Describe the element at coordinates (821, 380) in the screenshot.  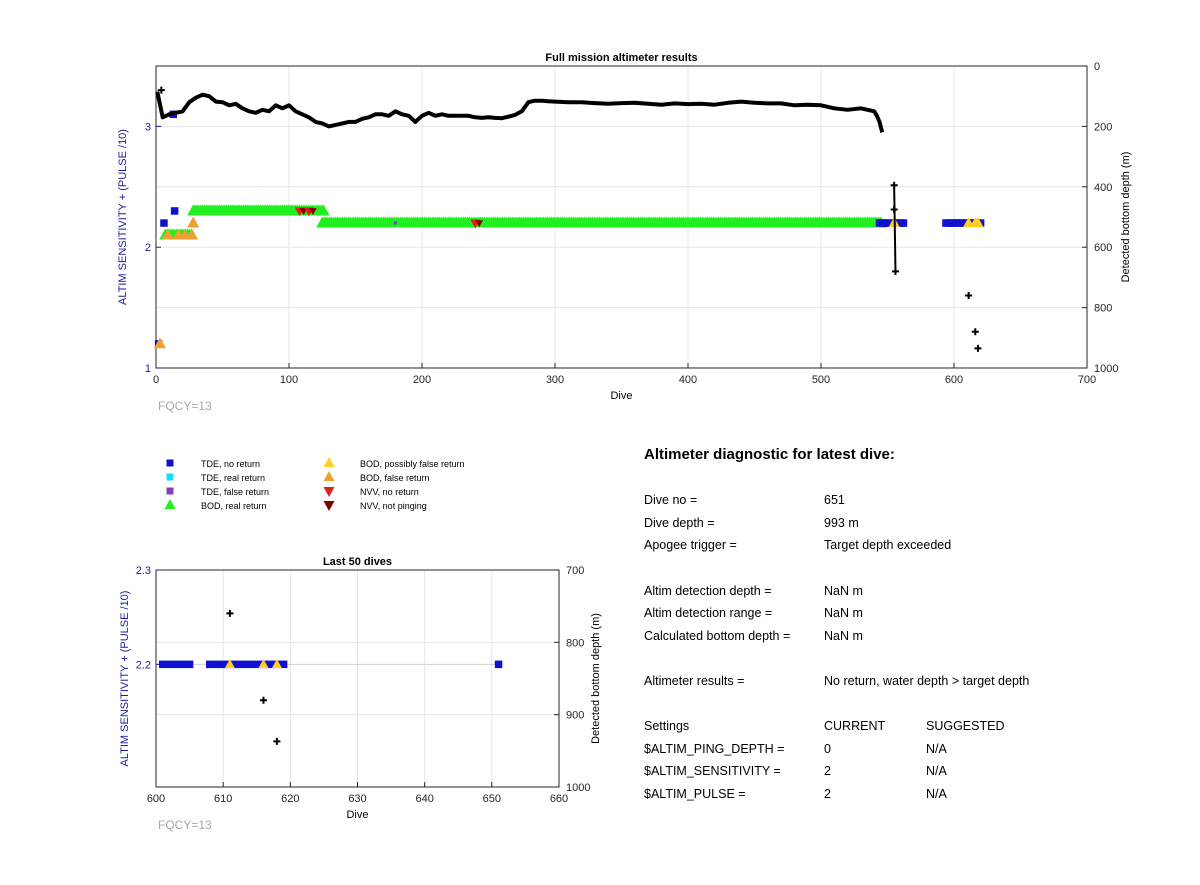
I see `x-tick-label: 500` at that location.